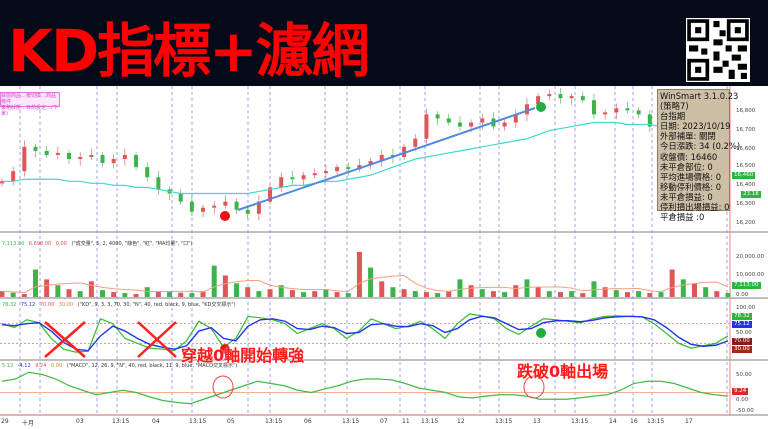 Image resolution: width=768 pixels, height=429 pixels. I want to click on kd-lower-tag: 30.00, so click(742, 349).